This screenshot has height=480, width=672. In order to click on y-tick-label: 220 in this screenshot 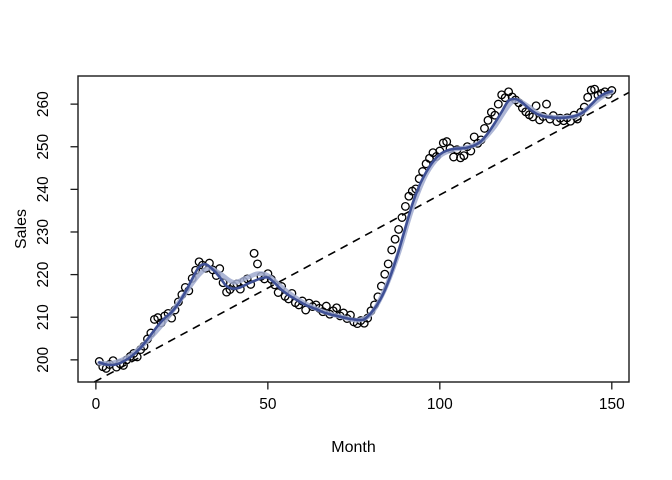, I will do `click(43, 274)`.